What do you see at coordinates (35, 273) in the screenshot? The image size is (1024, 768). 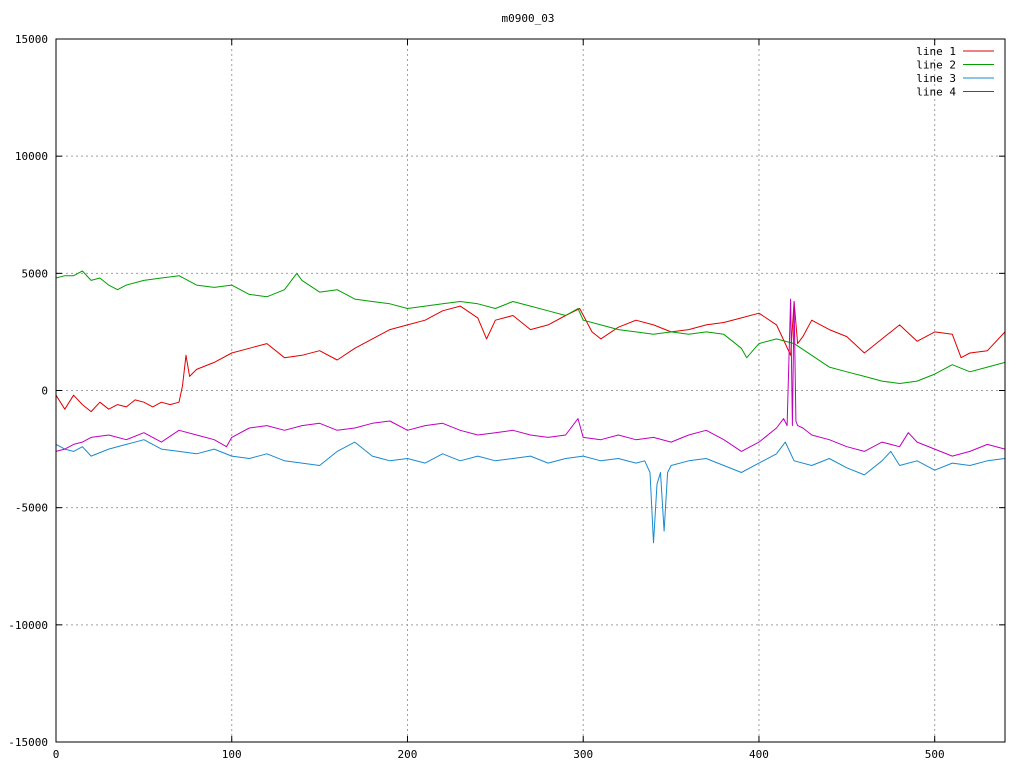 I see `y-tick-label: 5000` at bounding box center [35, 273].